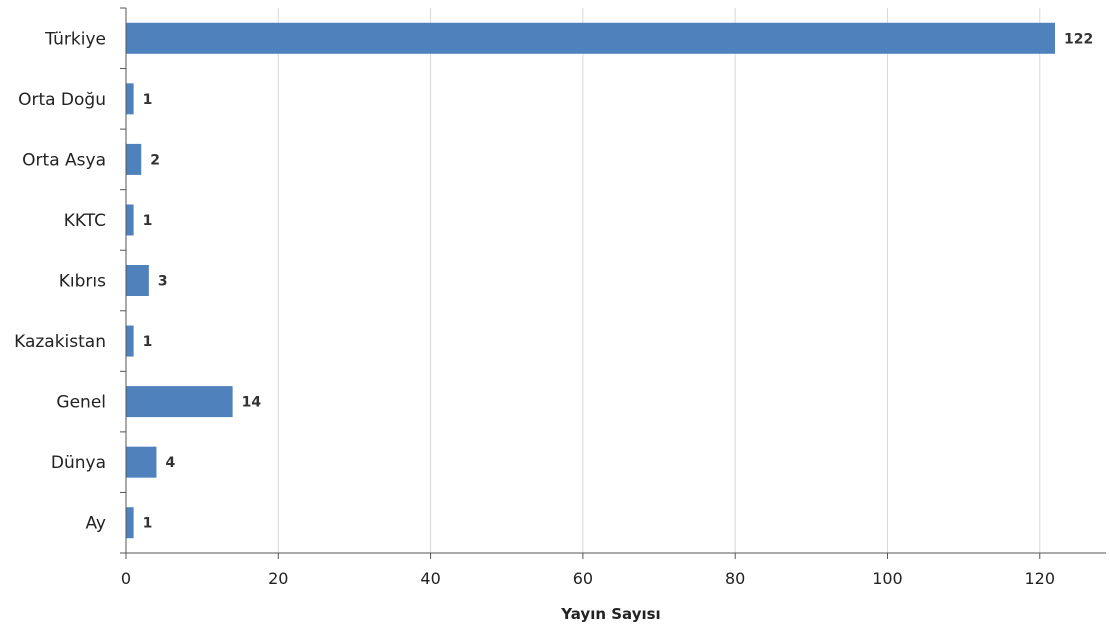 This screenshot has height=630, width=1110. Describe the element at coordinates (75, 39) in the screenshot. I see `category-label: Türkiye` at that location.